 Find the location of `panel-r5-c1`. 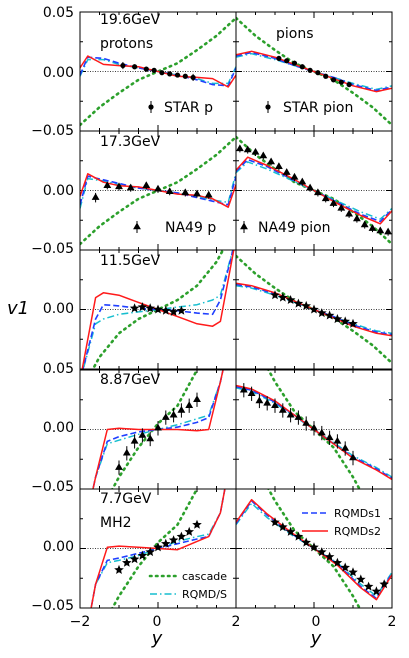

panel-r5-c1 is located at coordinates (158, 548).